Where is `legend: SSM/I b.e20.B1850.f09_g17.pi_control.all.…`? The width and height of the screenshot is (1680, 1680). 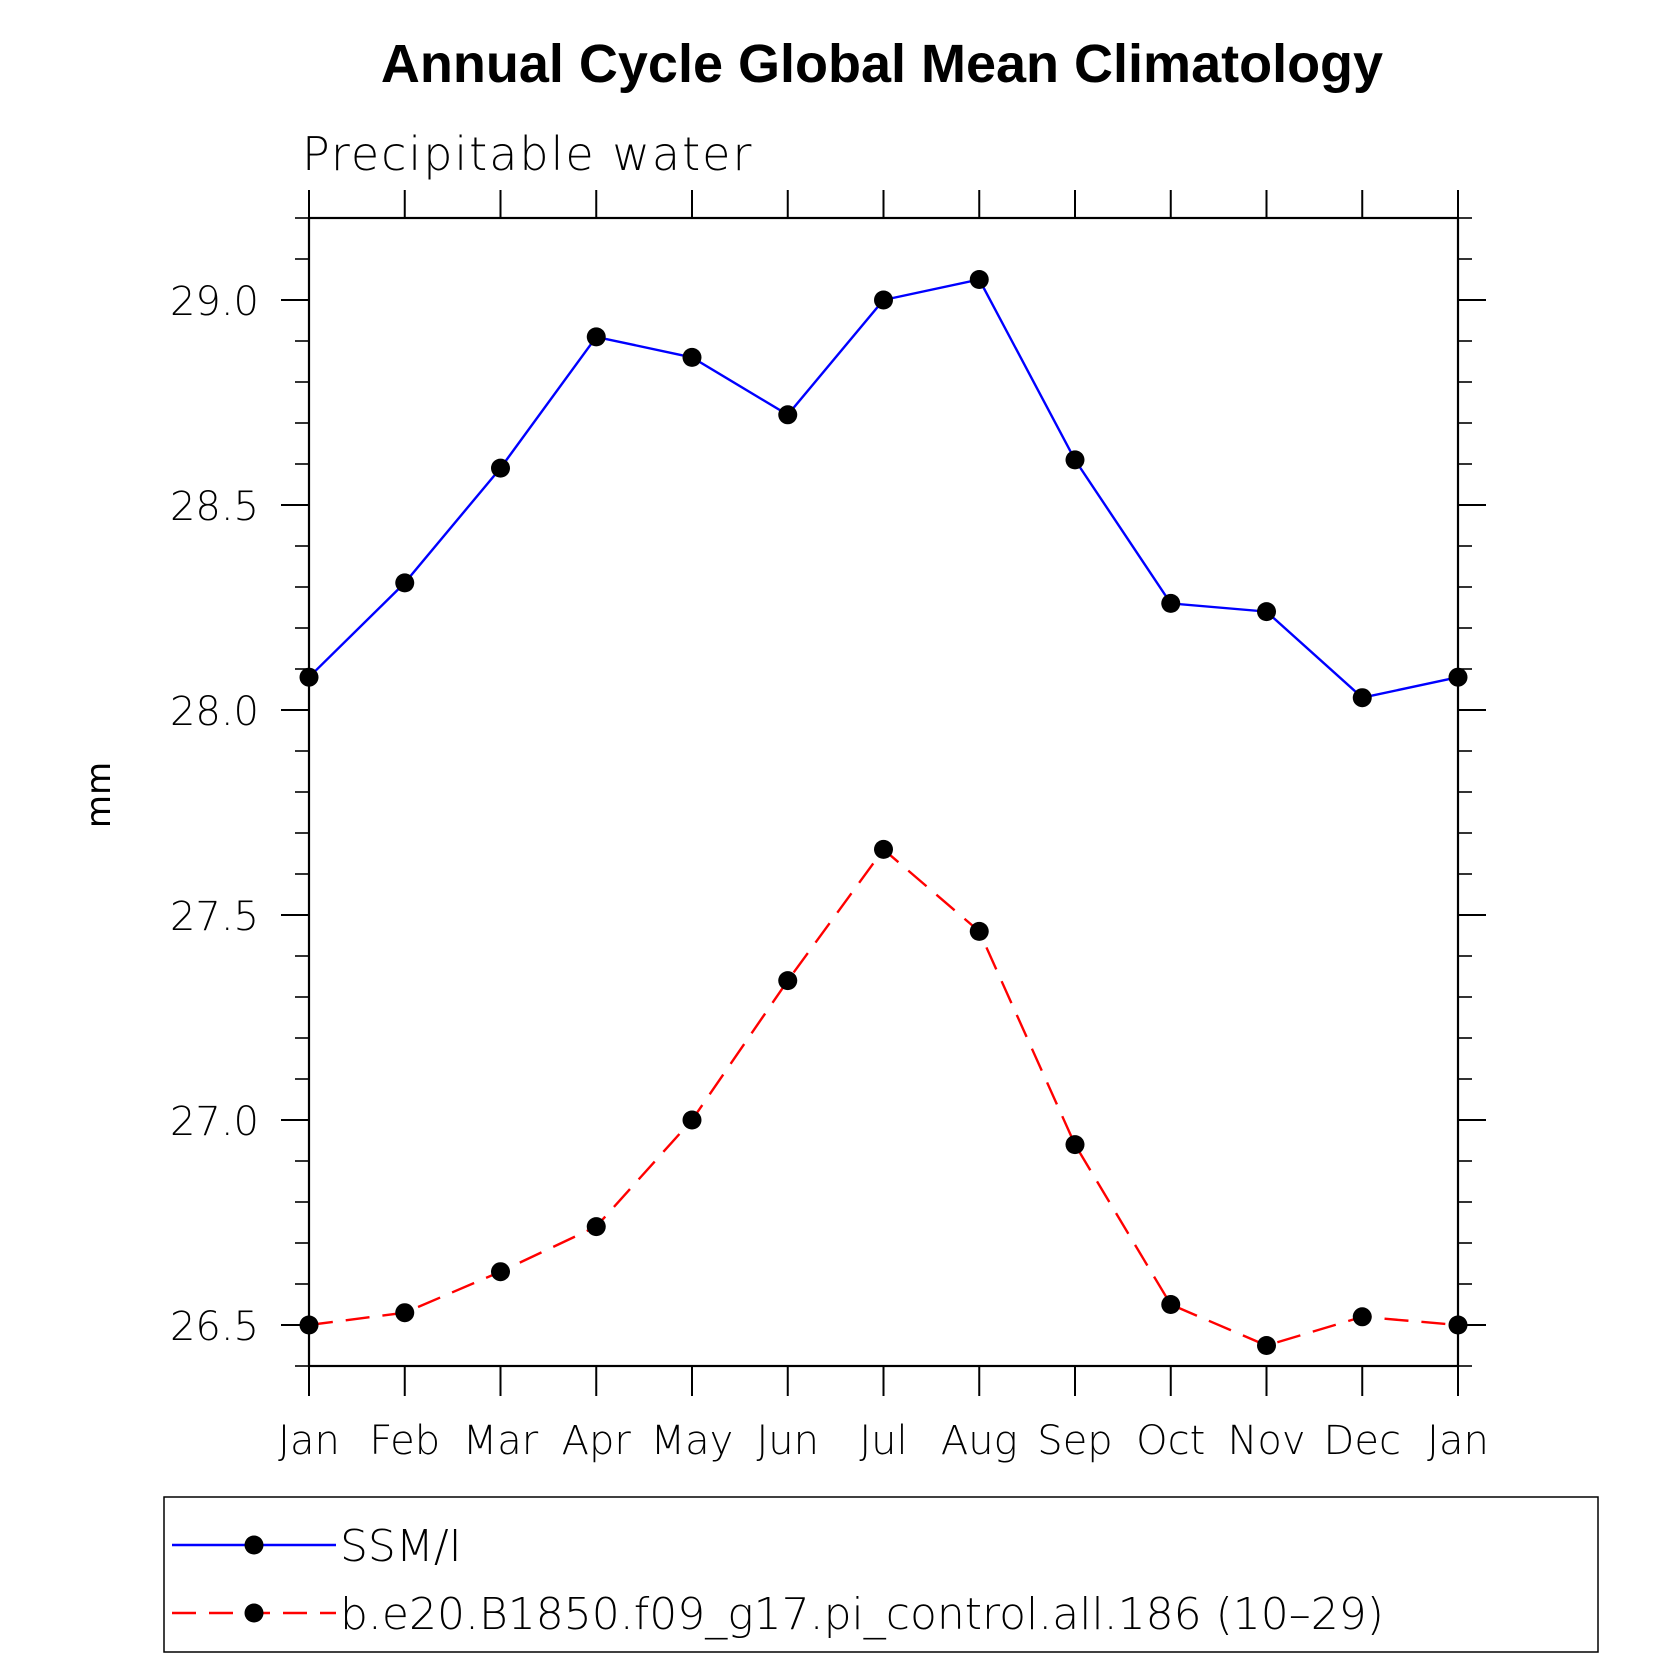 legend: SSM/I b.e20.B1850.f09_g17.pi_control.all.… is located at coordinates (881, 1574).